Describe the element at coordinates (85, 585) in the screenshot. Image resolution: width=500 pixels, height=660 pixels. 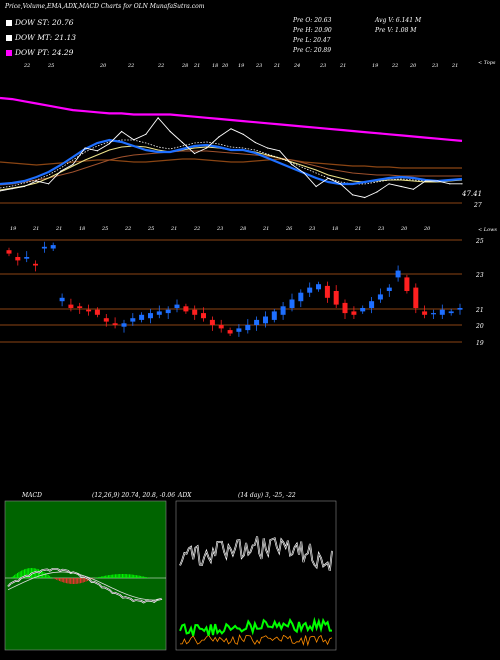
I see `macd-line-core` at that location.